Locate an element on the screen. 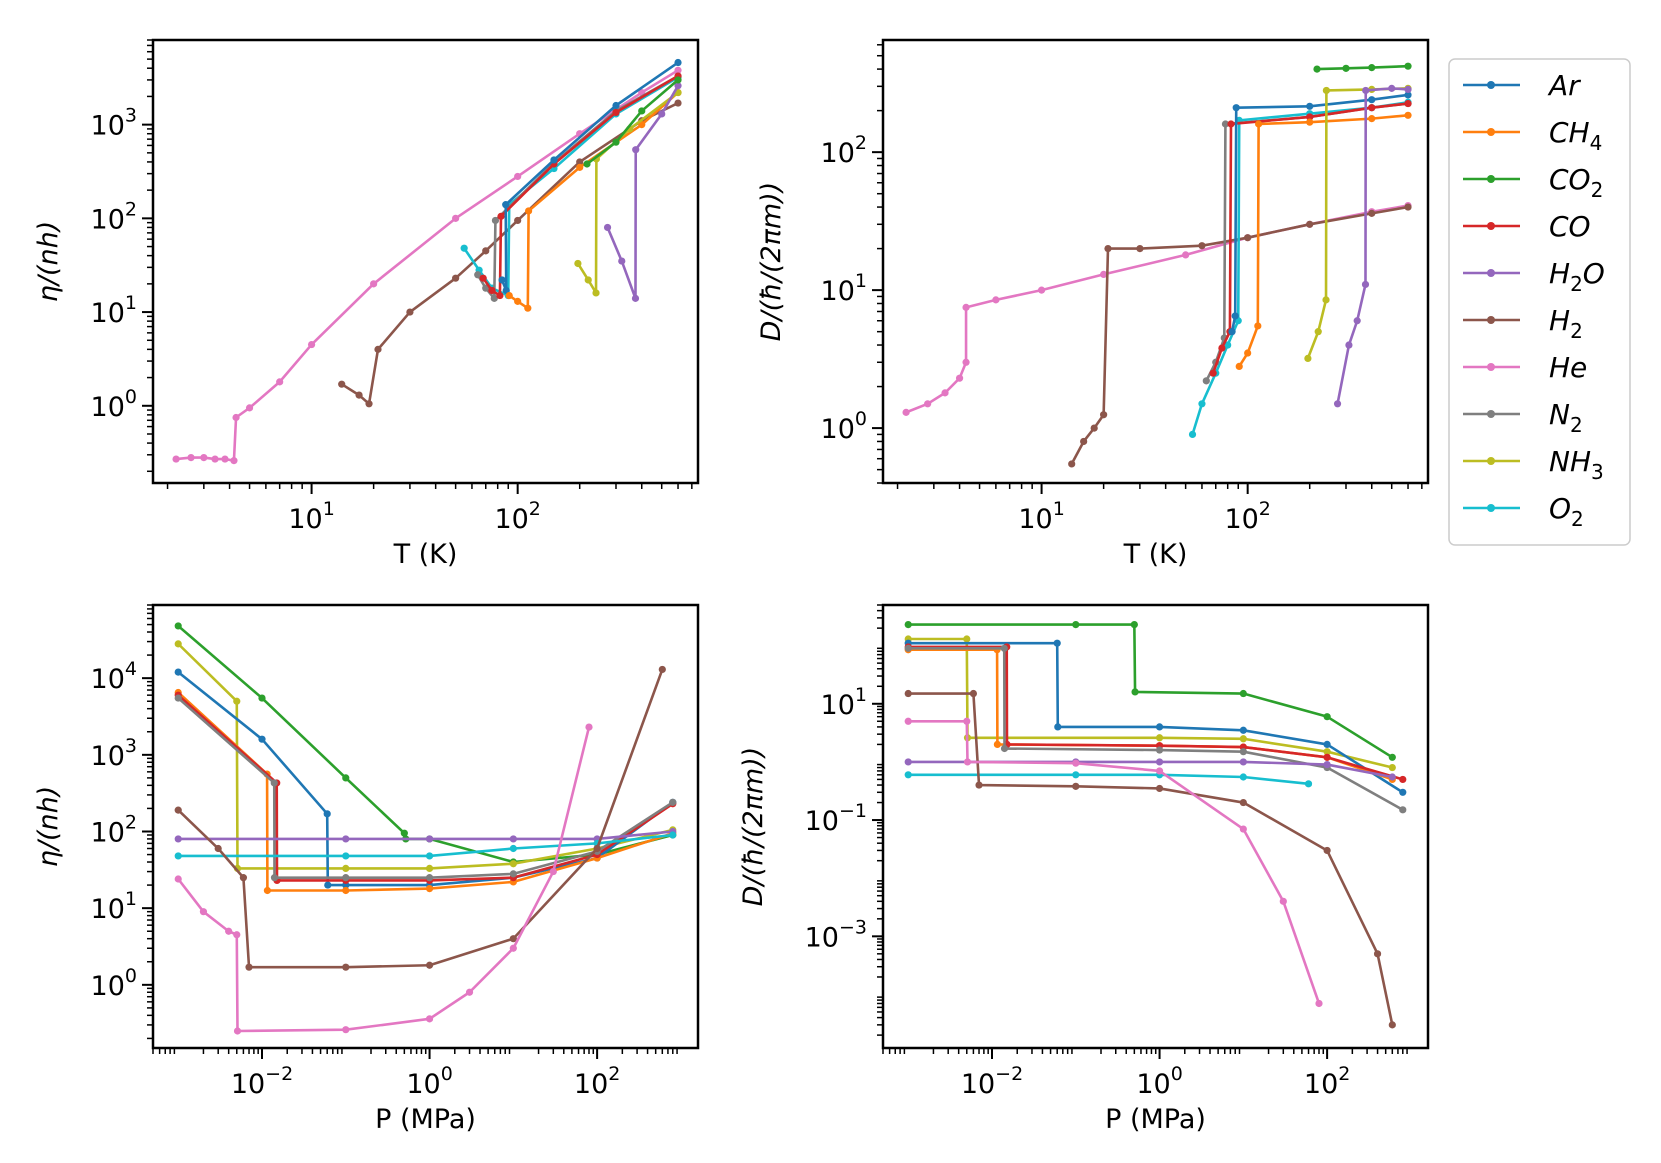 Image resolution: width=1661 pixels, height=1163 pixels. x-tick-label: 10² is located at coordinates (517, 516).